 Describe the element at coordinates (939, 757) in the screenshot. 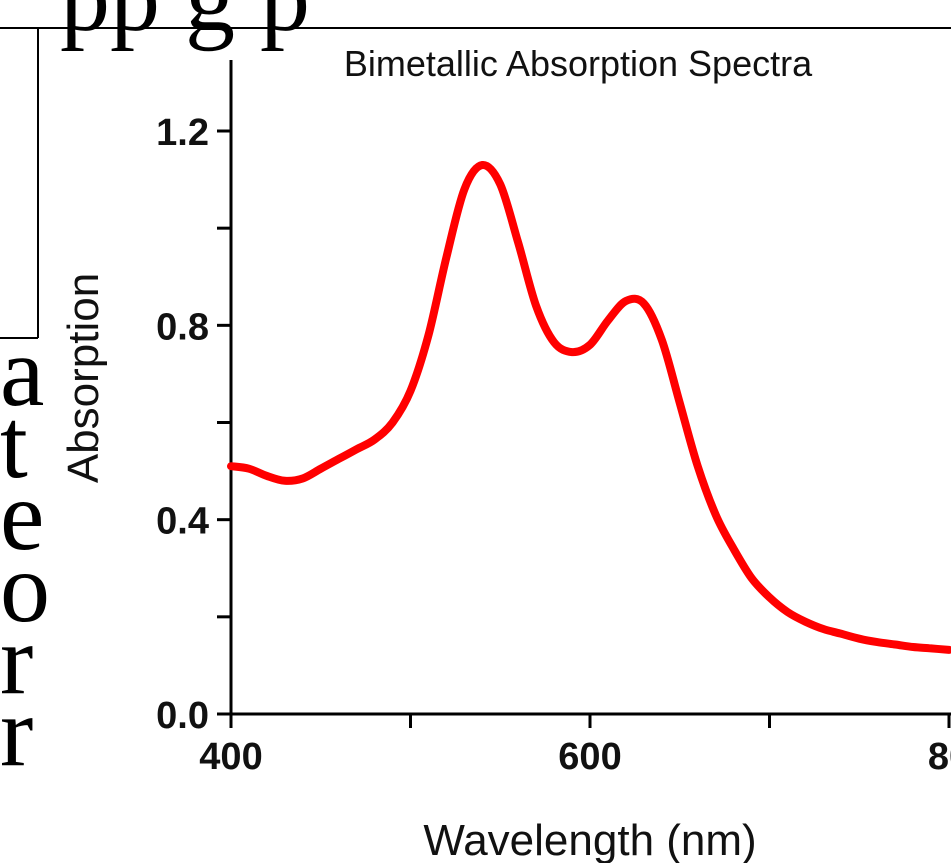

I see `x-tick-label: 80` at that location.